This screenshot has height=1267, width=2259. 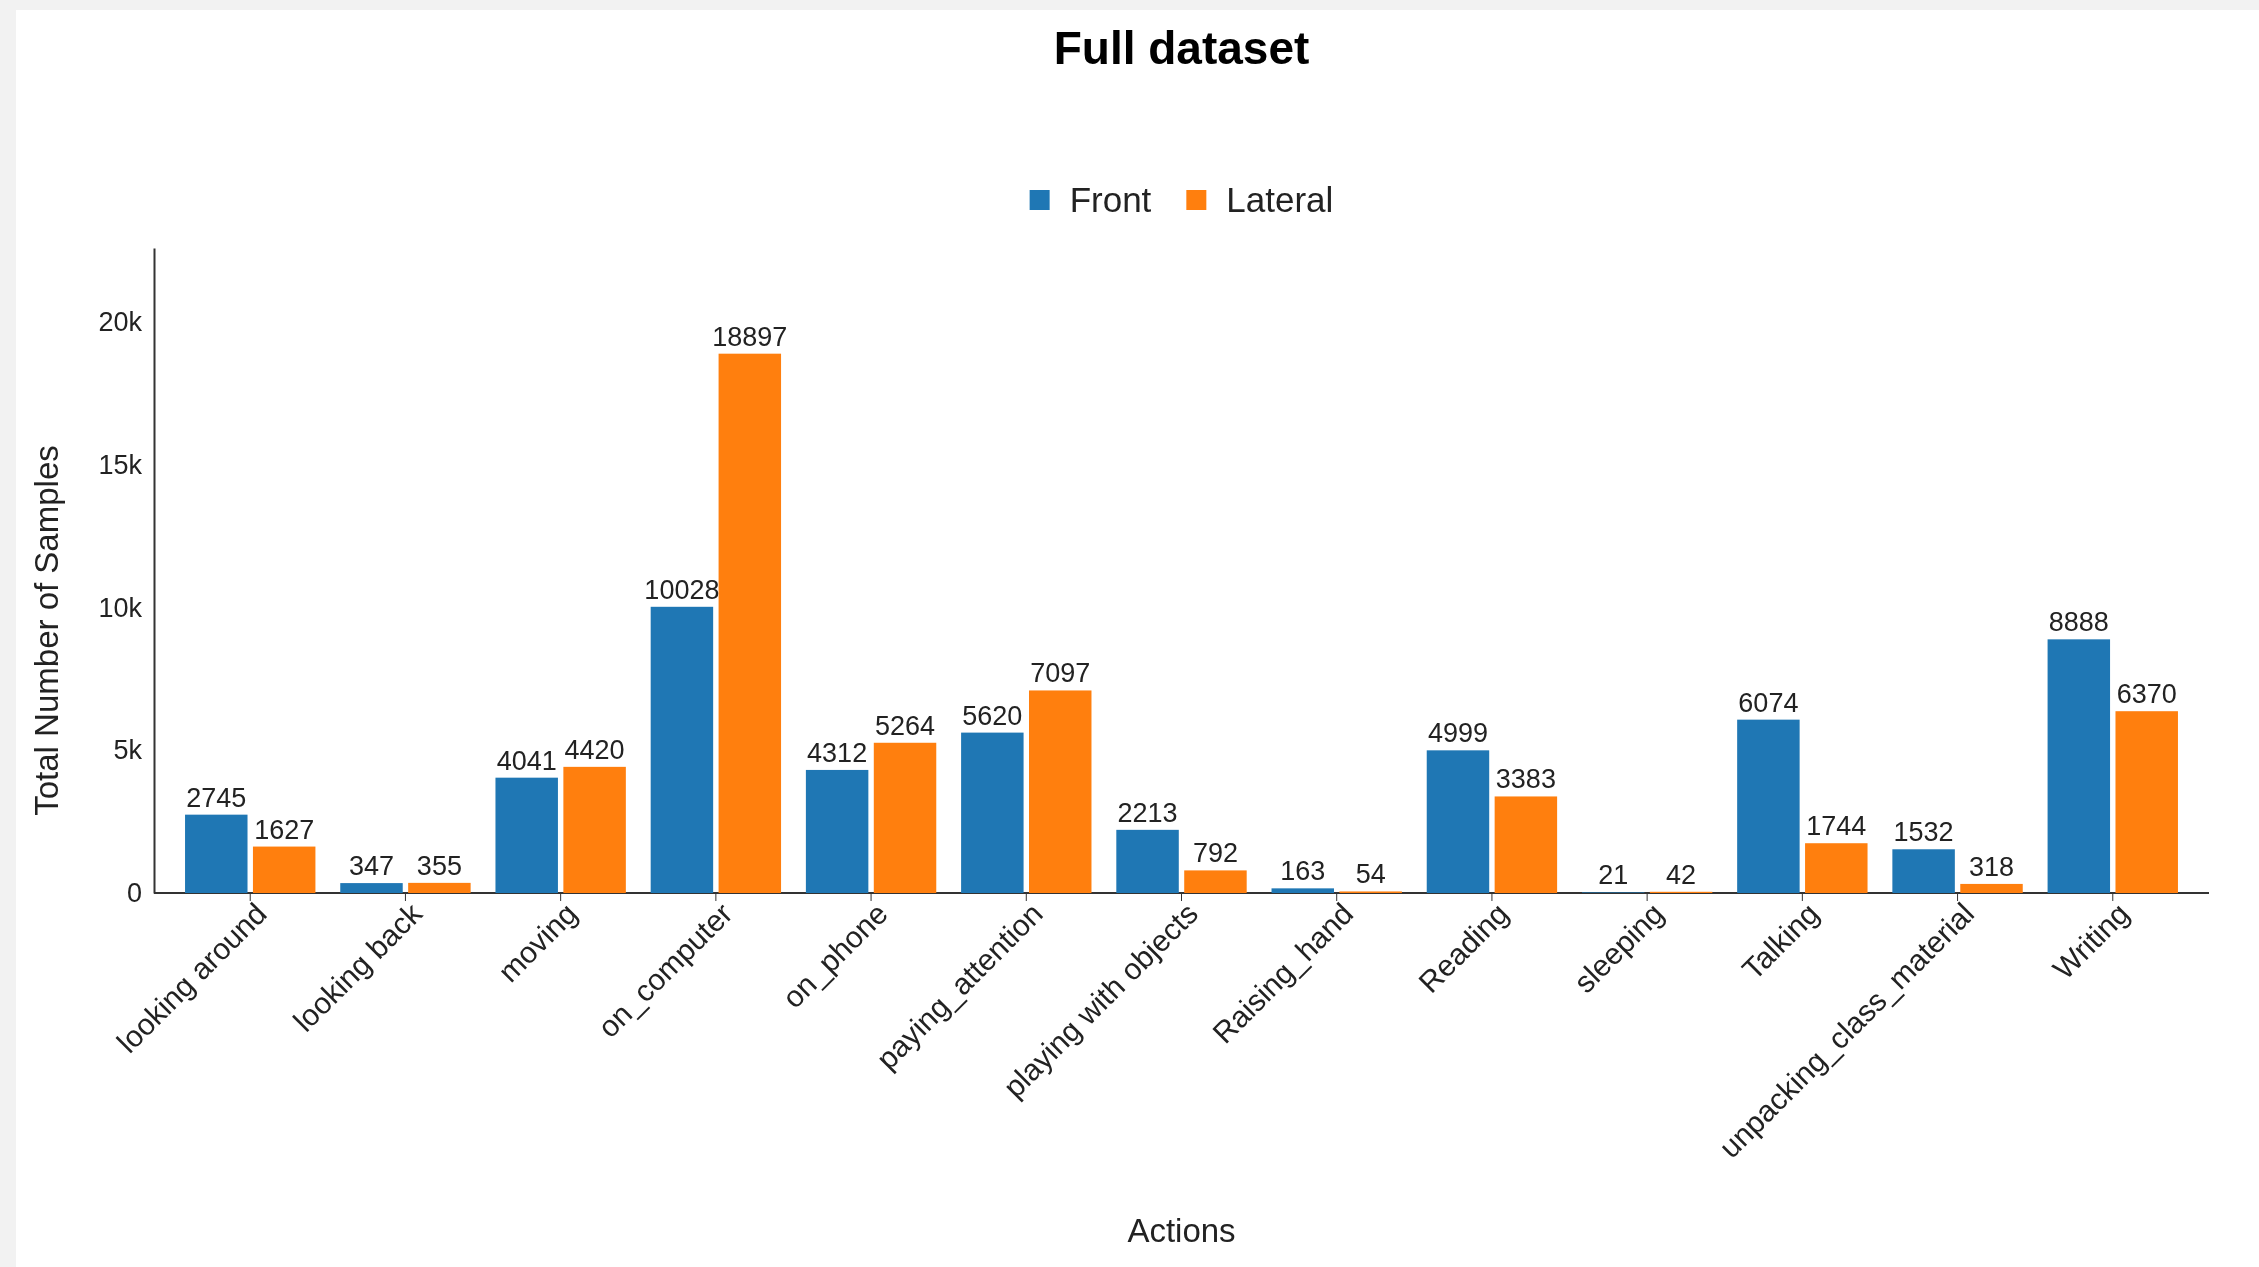 What do you see at coordinates (216, 797) in the screenshot?
I see `data-label: 2745` at bounding box center [216, 797].